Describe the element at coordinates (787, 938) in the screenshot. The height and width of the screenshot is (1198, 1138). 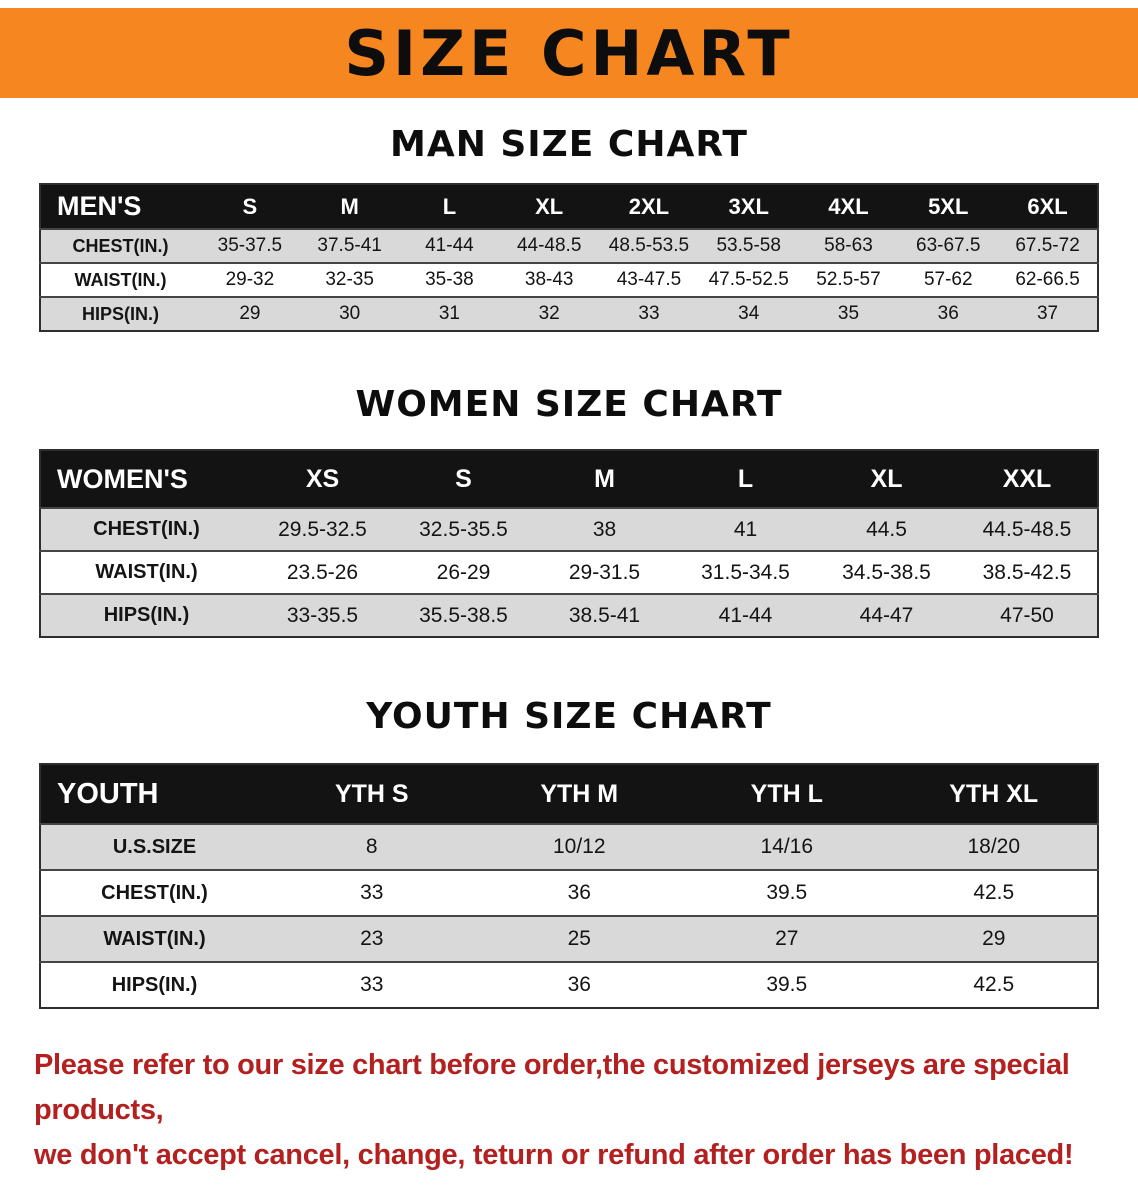
I see `table-cell: 27` at that location.